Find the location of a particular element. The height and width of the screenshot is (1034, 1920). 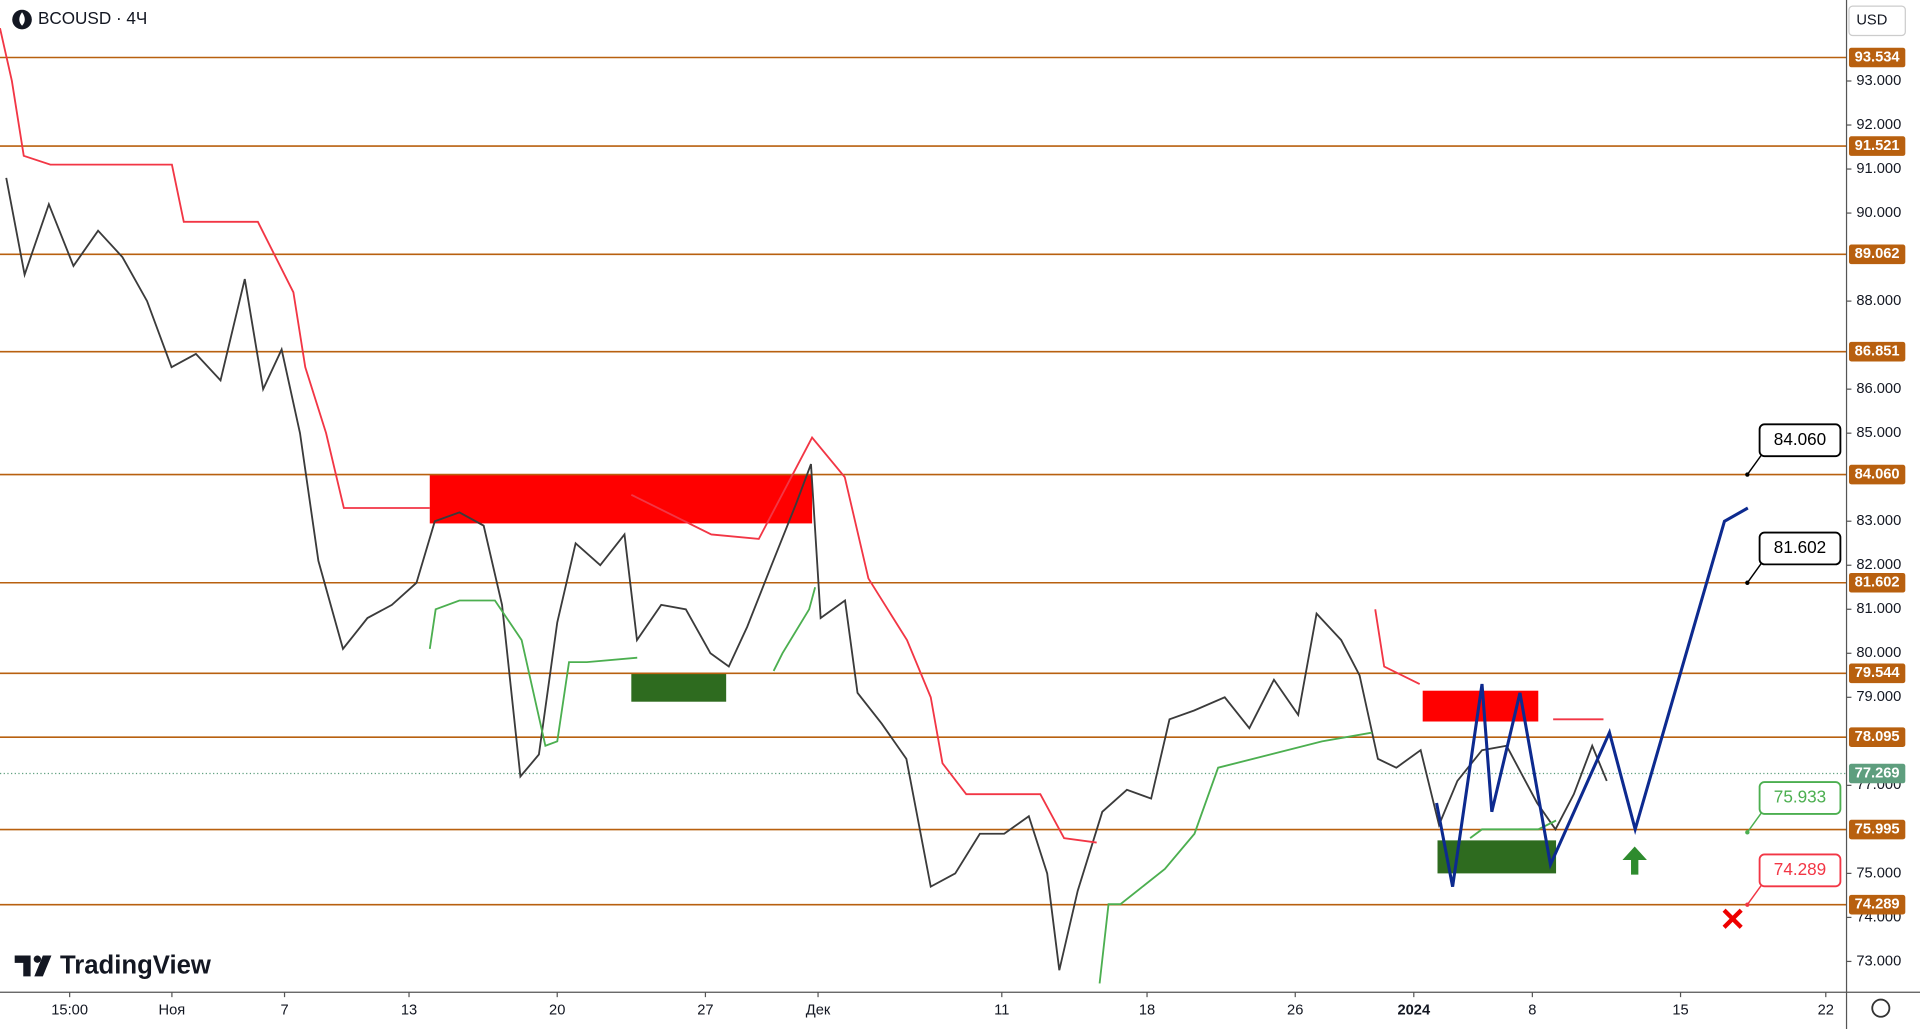

x-tick-label: 27 is located at coordinates (705, 1010).